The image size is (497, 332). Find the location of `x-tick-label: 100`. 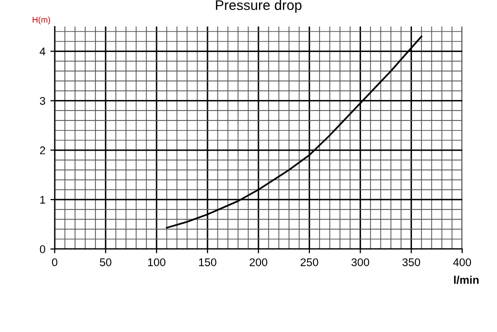

x-tick-label: 100 is located at coordinates (157, 262).